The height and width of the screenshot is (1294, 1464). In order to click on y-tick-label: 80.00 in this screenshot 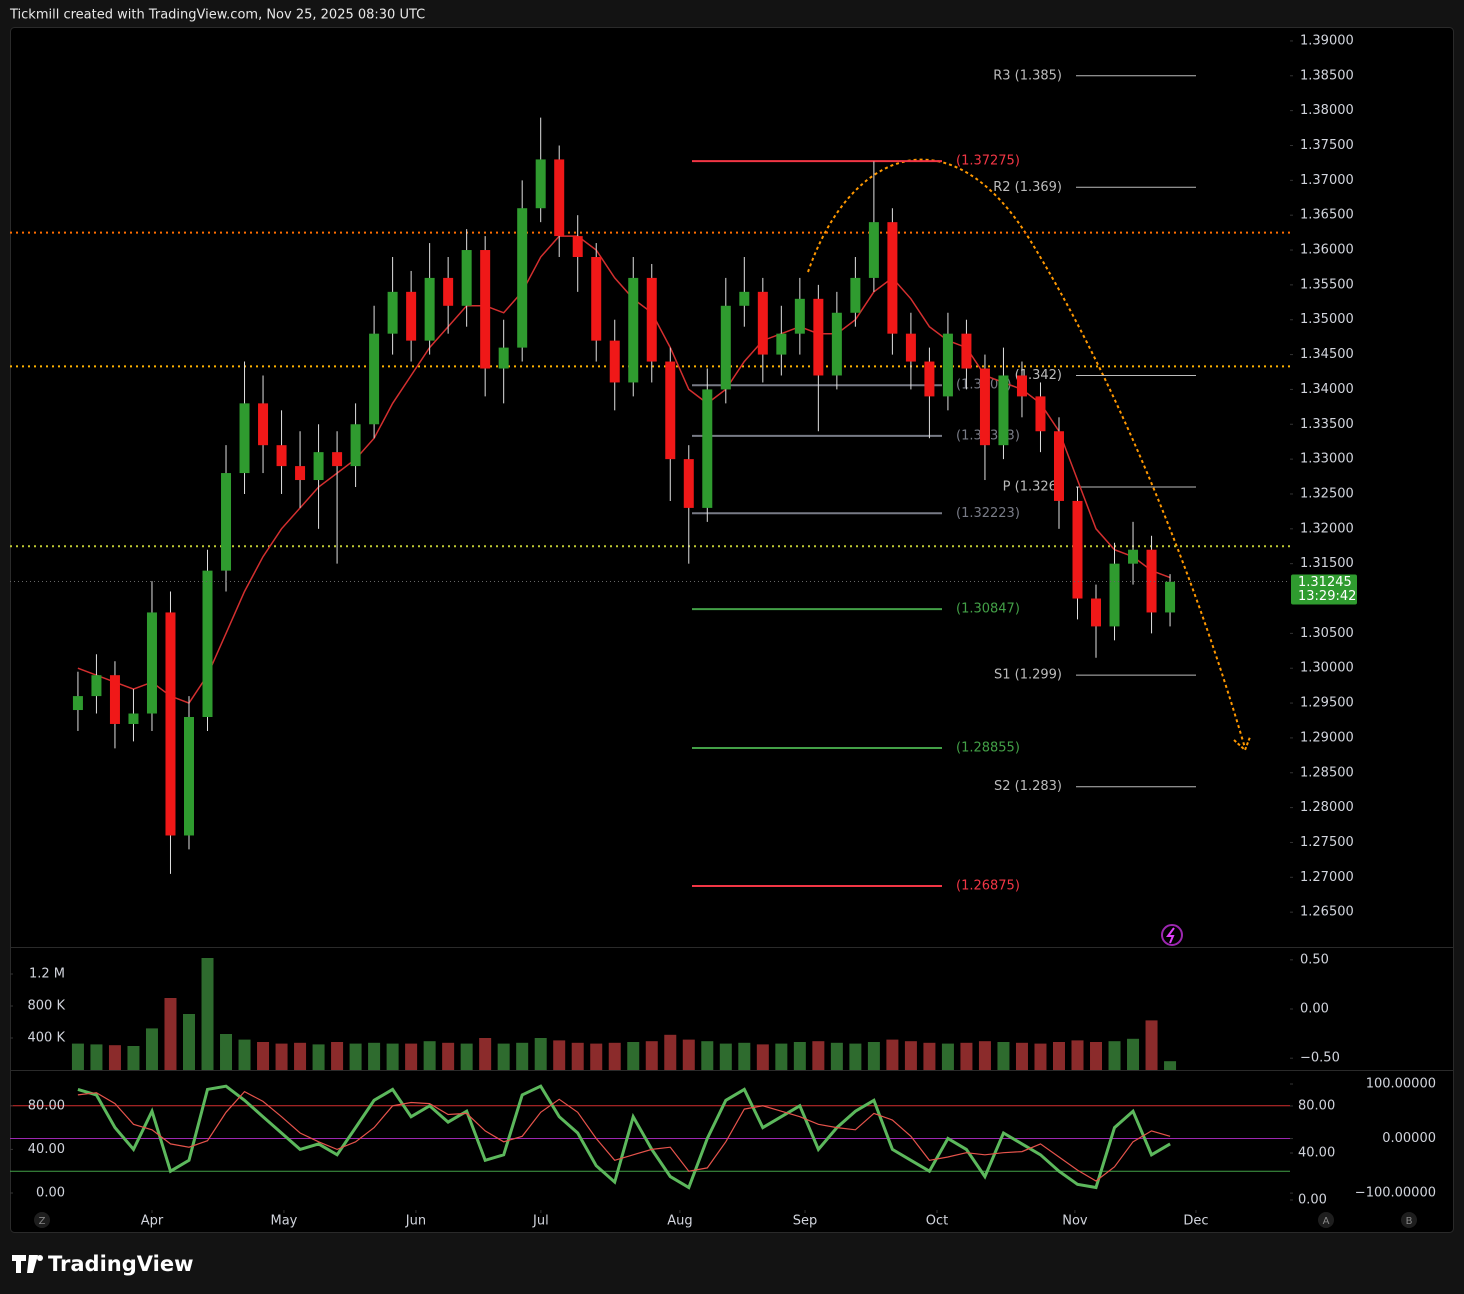, I will do `click(1316, 1105)`.